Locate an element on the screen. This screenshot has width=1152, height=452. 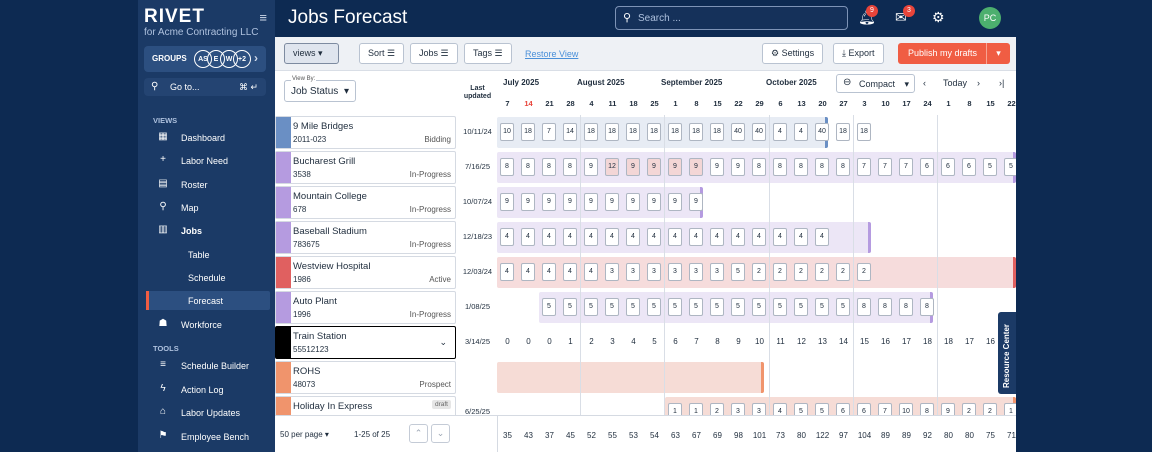
forecast-value: 0 is located at coordinates (507, 341).